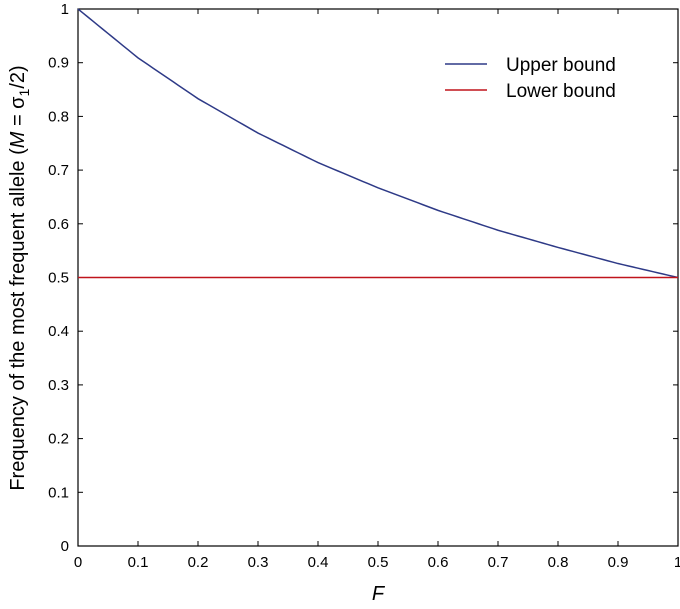 This screenshot has height=609, width=680. Describe the element at coordinates (58, 439) in the screenshot. I see `y-tick-label: 0.2` at that location.